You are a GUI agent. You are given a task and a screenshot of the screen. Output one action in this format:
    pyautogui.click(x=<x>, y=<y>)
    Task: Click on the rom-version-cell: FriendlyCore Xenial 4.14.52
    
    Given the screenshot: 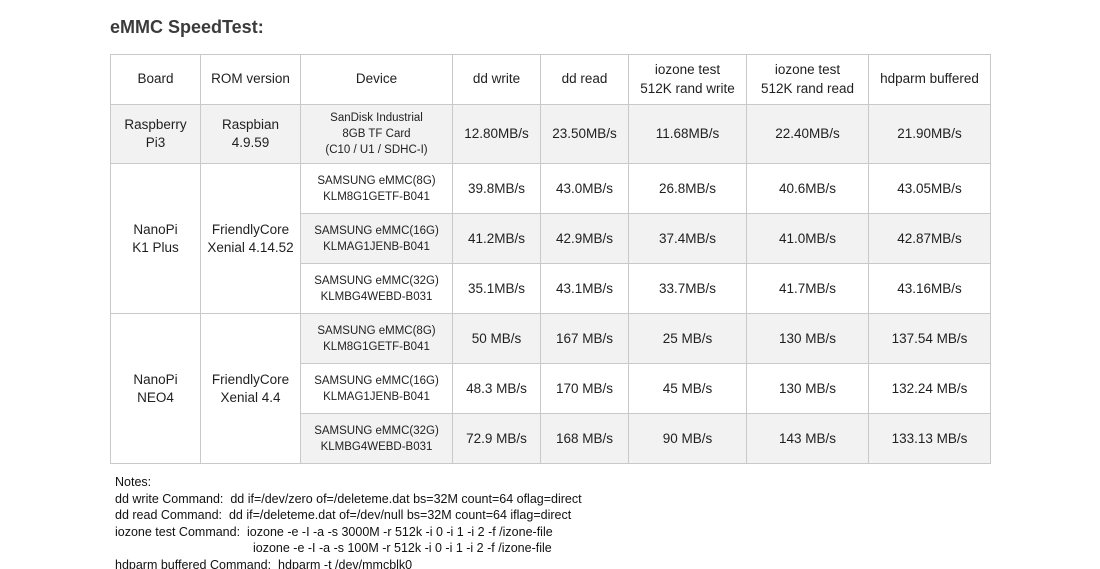 What is the action you would take?
    pyautogui.click(x=250, y=239)
    